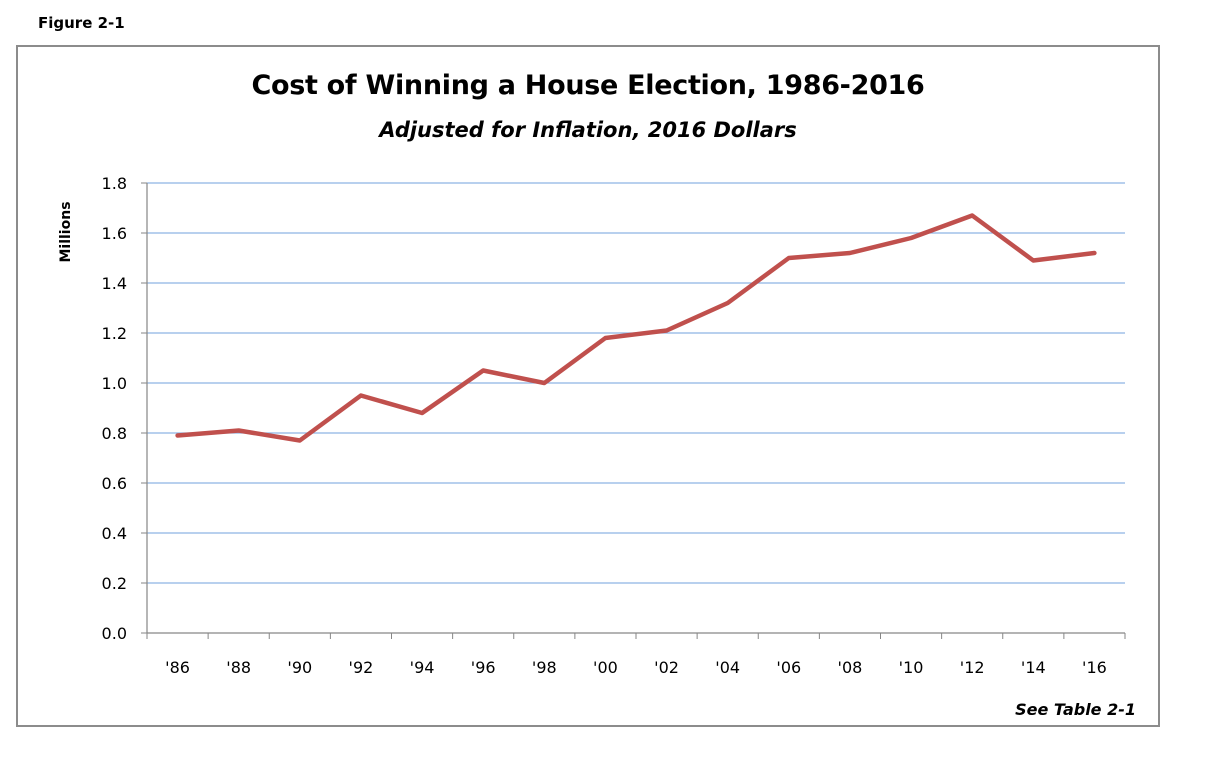 Image resolution: width=1224 pixels, height=762 pixels. Describe the element at coordinates (588, 130) in the screenshot. I see `chart-subtitle: Adjusted for Inflation, 2016 Dollars` at that location.